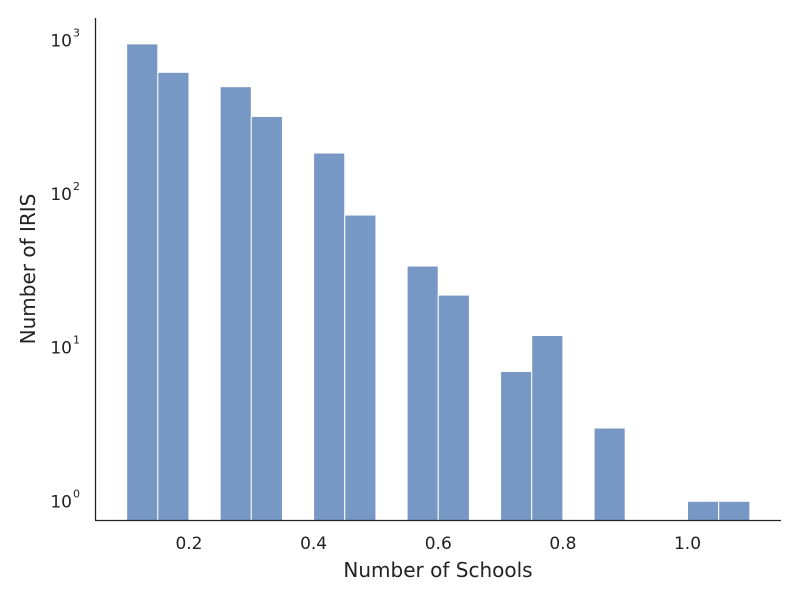  I want to click on y-tick-label: 10 2, so click(65, 192).